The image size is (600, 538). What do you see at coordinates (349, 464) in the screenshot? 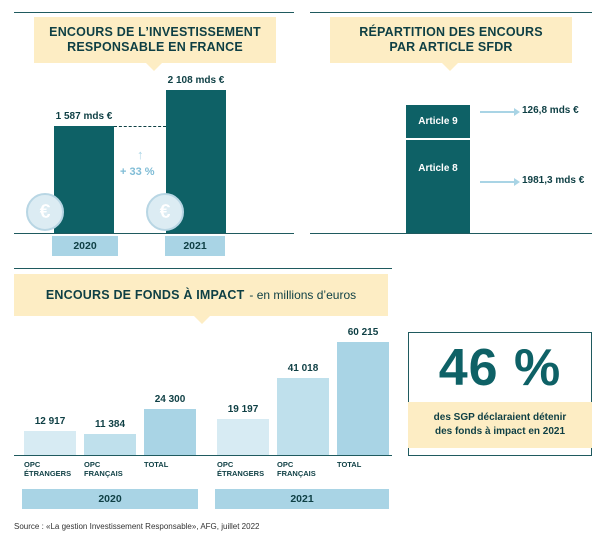
I see `chart3-category-label-2021-3: TOTAL` at bounding box center [349, 464].